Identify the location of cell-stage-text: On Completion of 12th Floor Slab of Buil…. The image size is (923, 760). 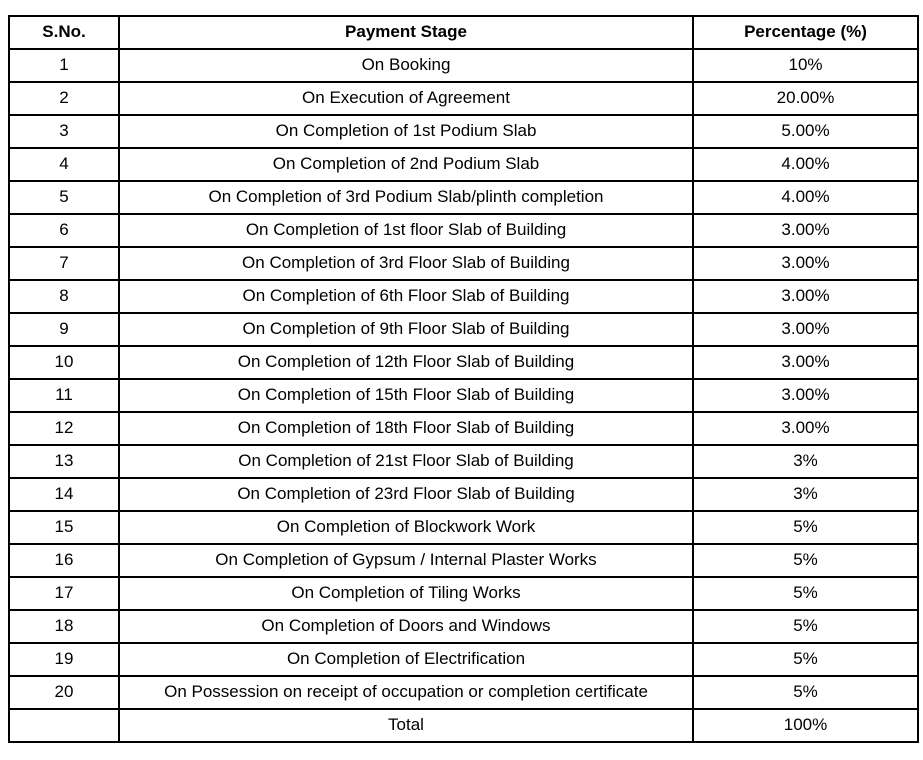
(406, 362).